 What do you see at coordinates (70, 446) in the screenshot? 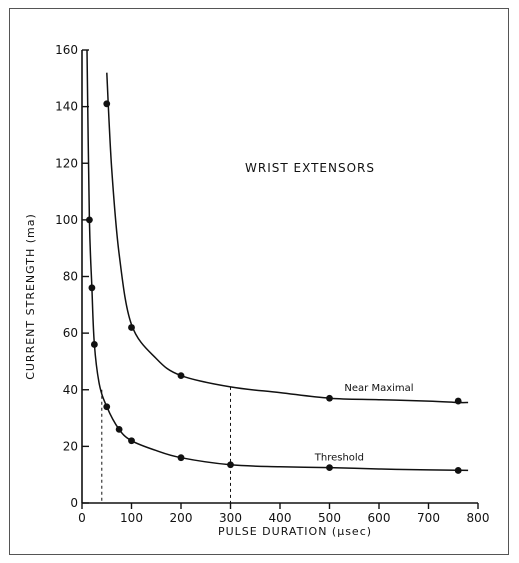
I see `y-tick-label: 20` at bounding box center [70, 446].